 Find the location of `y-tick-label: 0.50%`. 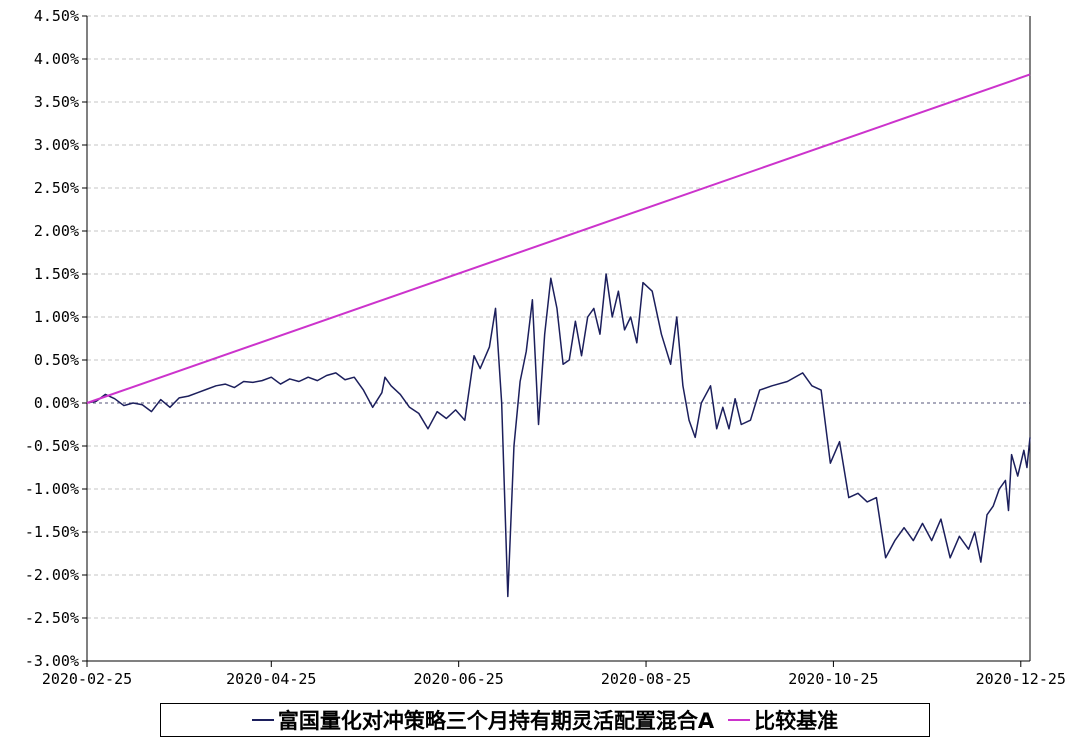

y-tick-label: 0.50% is located at coordinates (56, 360).